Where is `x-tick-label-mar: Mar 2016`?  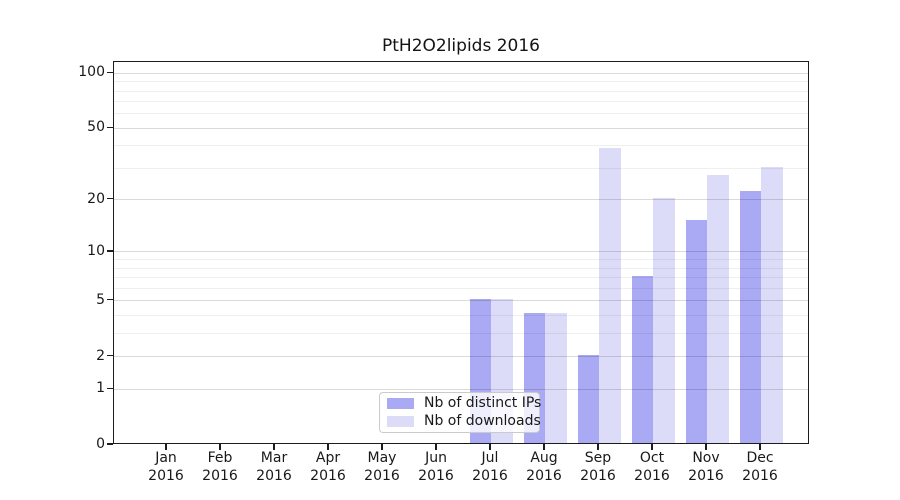 x-tick-label-mar: Mar 2016 is located at coordinates (274, 467).